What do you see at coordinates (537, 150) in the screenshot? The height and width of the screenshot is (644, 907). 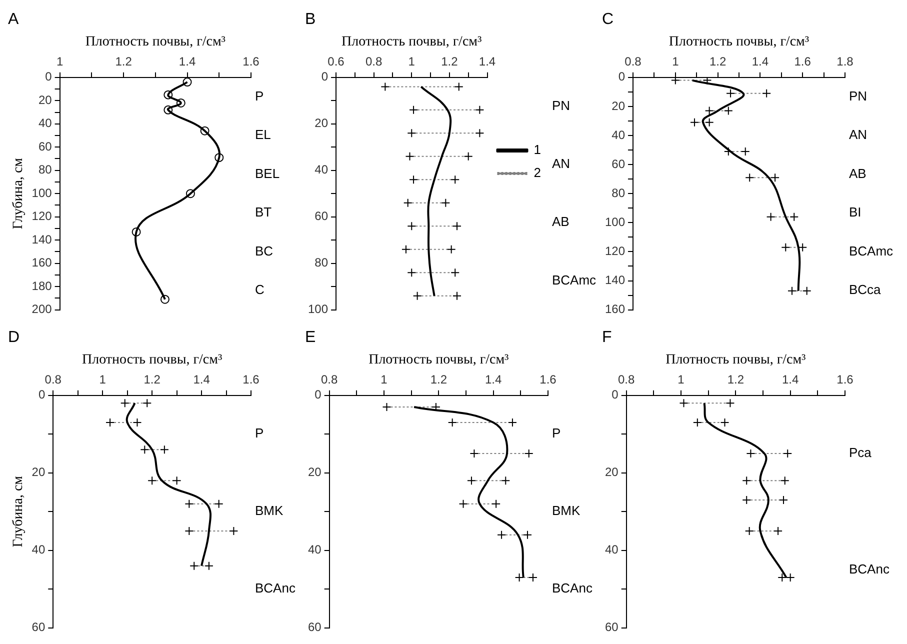 I see `legend-label: 1` at bounding box center [537, 150].